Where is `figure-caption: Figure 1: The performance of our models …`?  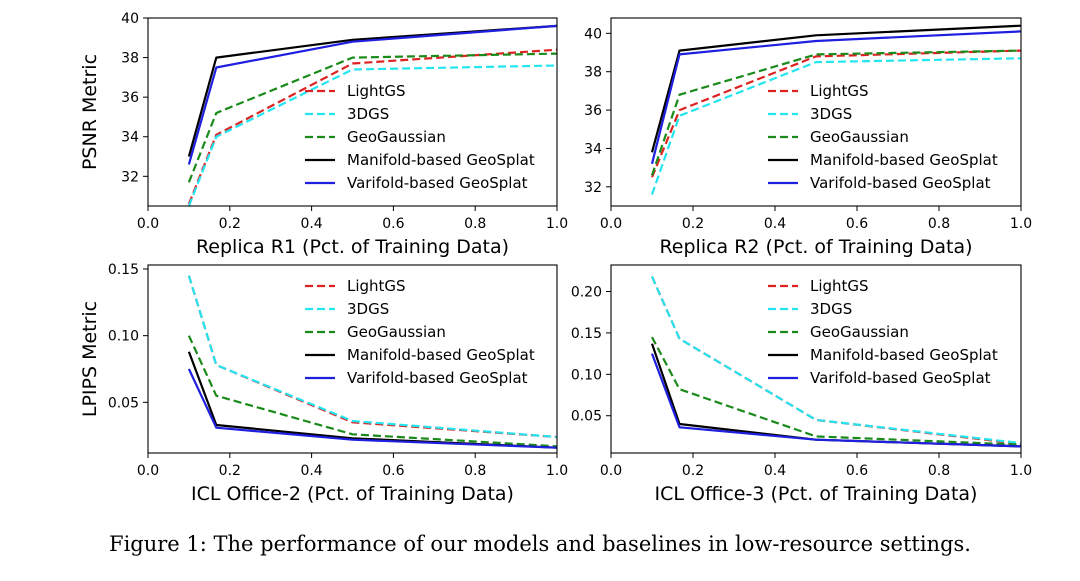
figure-caption: Figure 1: The performance of our models … is located at coordinates (540, 544).